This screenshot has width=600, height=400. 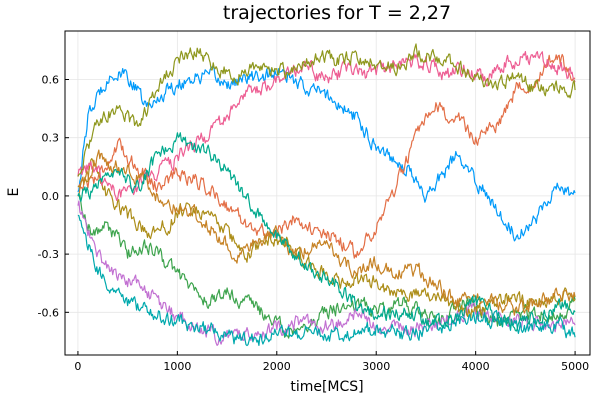 What do you see at coordinates (575, 366) in the screenshot?
I see `x-tick-label: 5000` at bounding box center [575, 366].